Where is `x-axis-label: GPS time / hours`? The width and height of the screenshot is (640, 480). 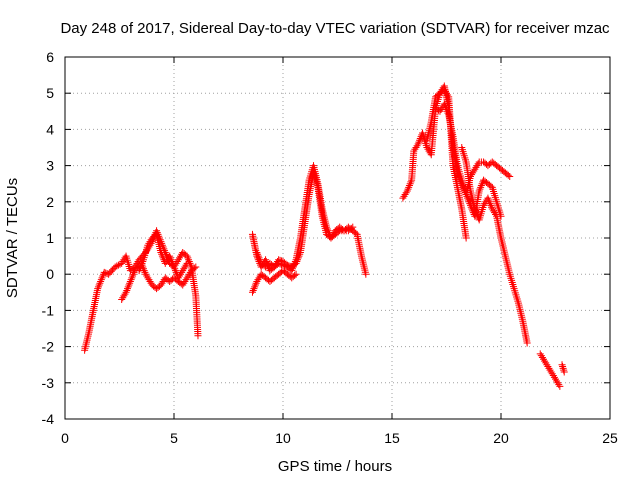 x-axis-label: GPS time / hours is located at coordinates (335, 466).